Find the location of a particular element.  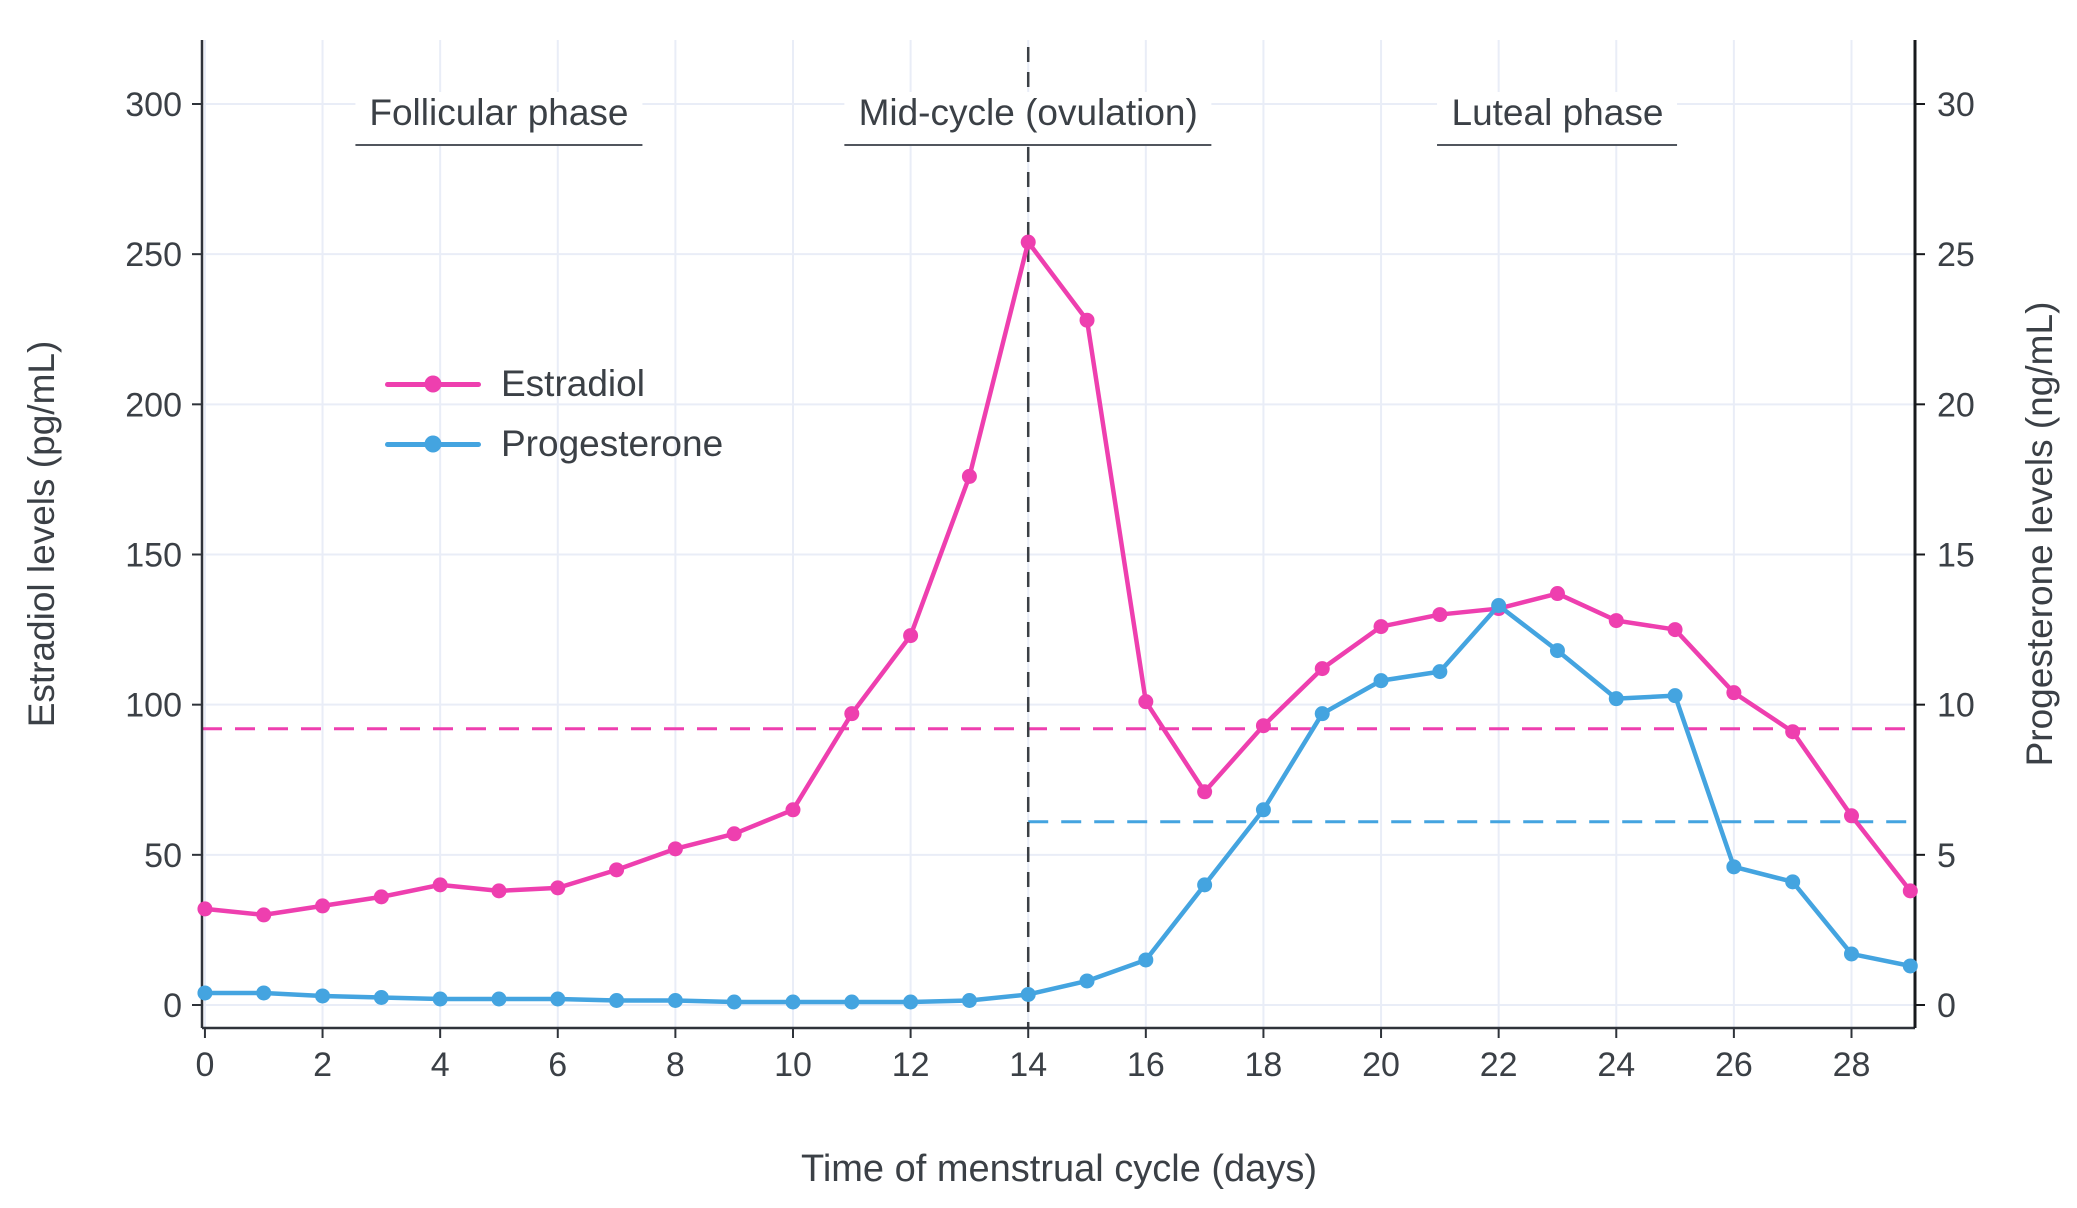

right-axis-title: Progesterone levels (ng/mL) is located at coordinates (2039, 534).